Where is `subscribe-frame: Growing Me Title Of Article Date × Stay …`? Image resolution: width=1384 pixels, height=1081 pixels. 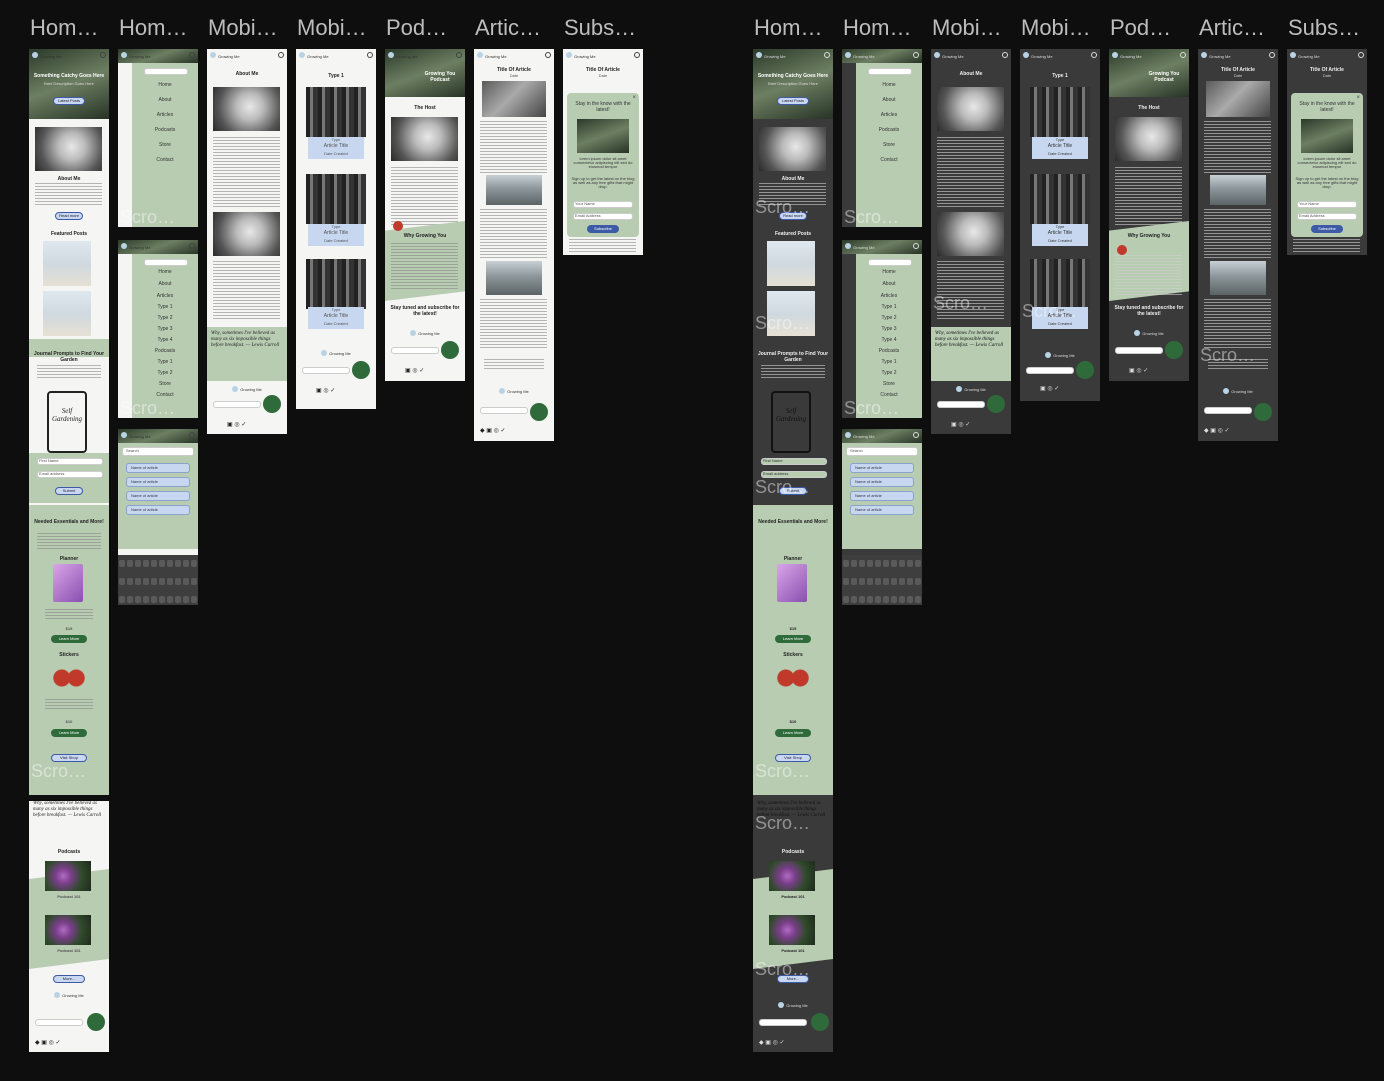
subscribe-frame: Growing Me Title Of Article Date × Stay … is located at coordinates (603, 152).